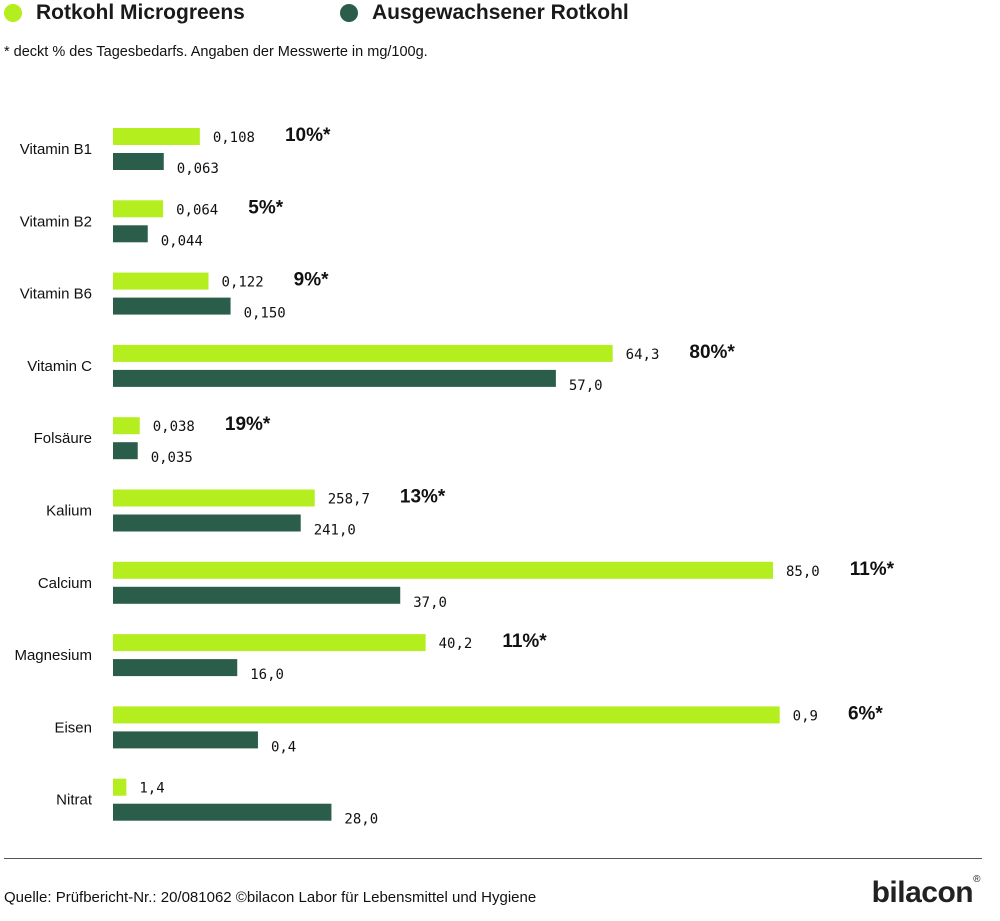  What do you see at coordinates (65, 583) in the screenshot?
I see `category-label-calcium: Calcium` at bounding box center [65, 583].